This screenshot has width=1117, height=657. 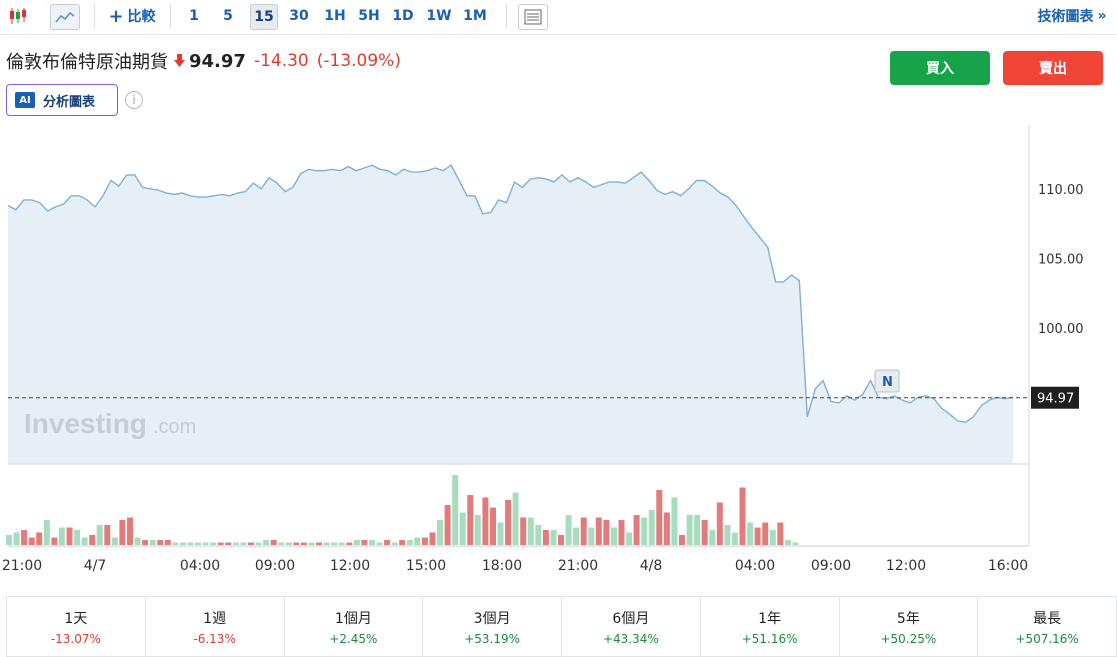 I want to click on compare-label: 比較, so click(x=141, y=17).